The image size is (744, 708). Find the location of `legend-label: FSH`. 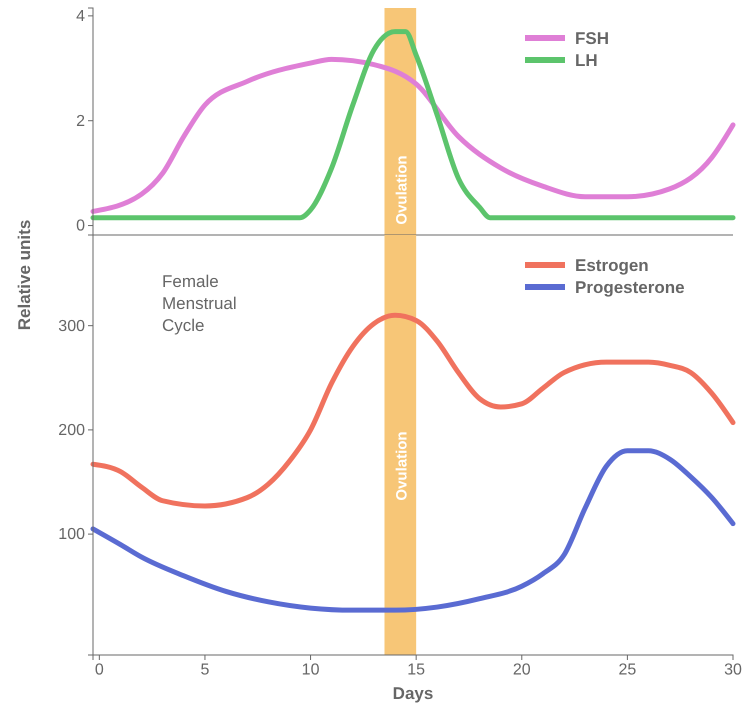

legend-label: FSH is located at coordinates (592, 38).